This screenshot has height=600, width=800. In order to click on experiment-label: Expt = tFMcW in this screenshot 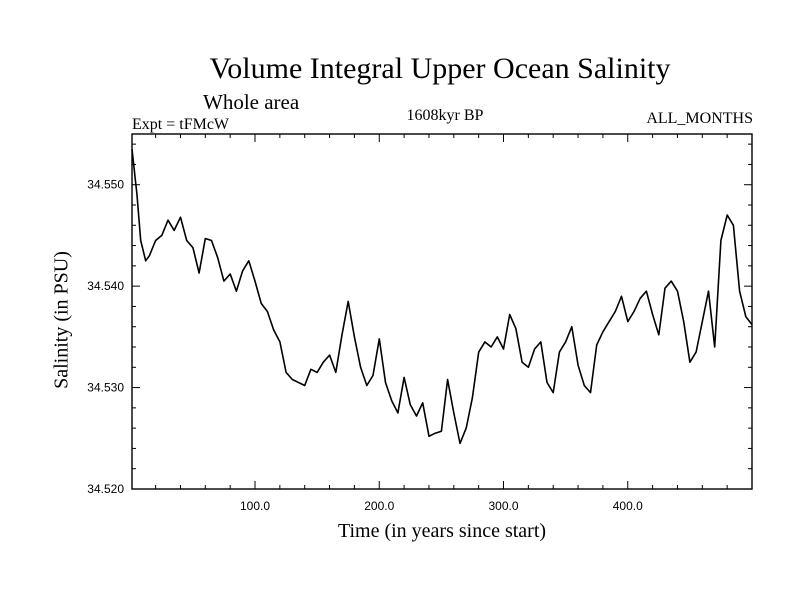, I will do `click(181, 124)`.